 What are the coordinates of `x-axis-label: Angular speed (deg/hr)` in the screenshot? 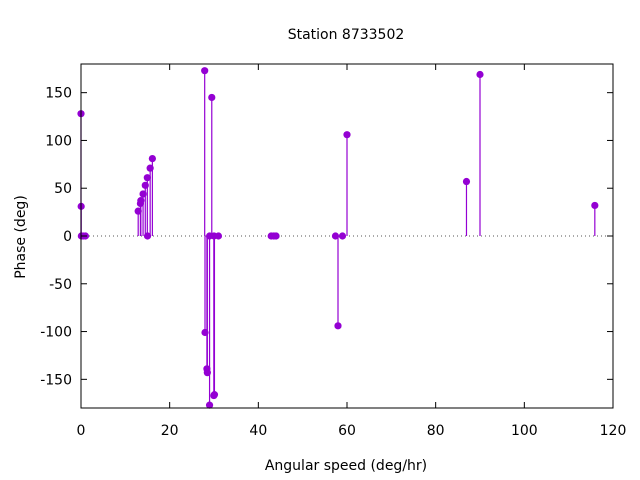 It's located at (346, 466).